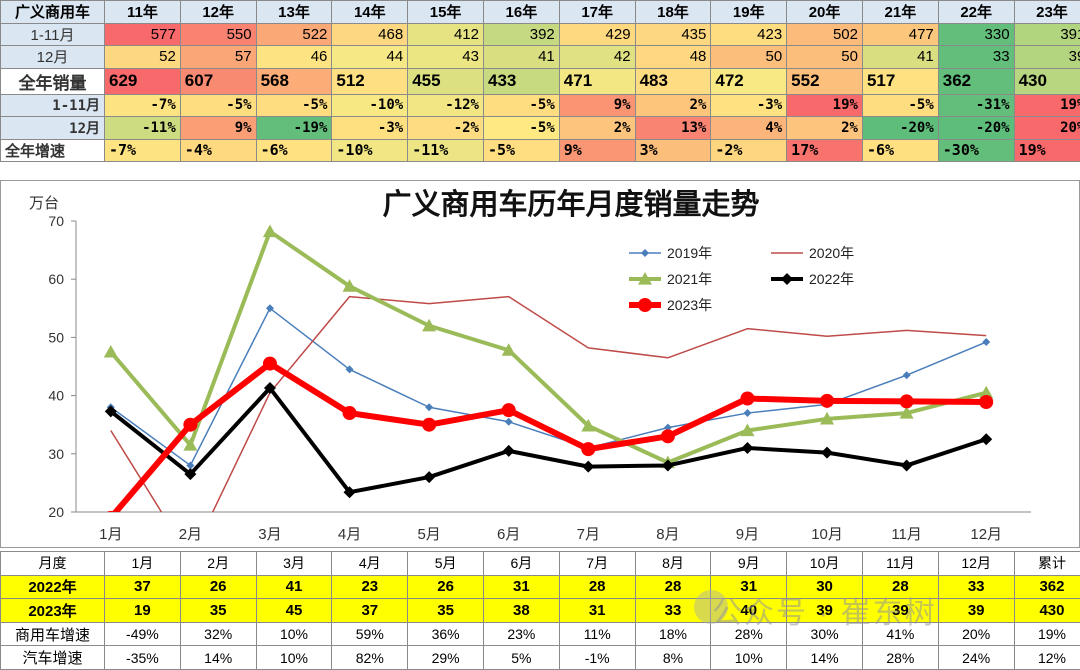  What do you see at coordinates (673, 81) in the screenshot?
I see `table-cell: 483` at bounding box center [673, 81].